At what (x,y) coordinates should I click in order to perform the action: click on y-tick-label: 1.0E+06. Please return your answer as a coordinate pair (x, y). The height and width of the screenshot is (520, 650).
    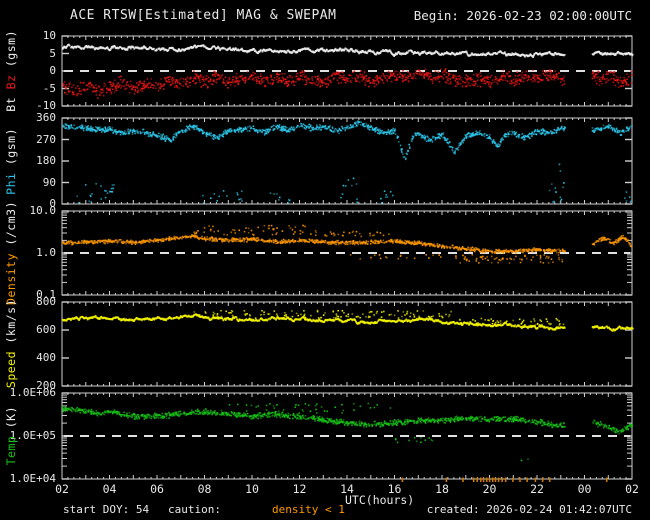
    Looking at the image, I should click on (32, 392).